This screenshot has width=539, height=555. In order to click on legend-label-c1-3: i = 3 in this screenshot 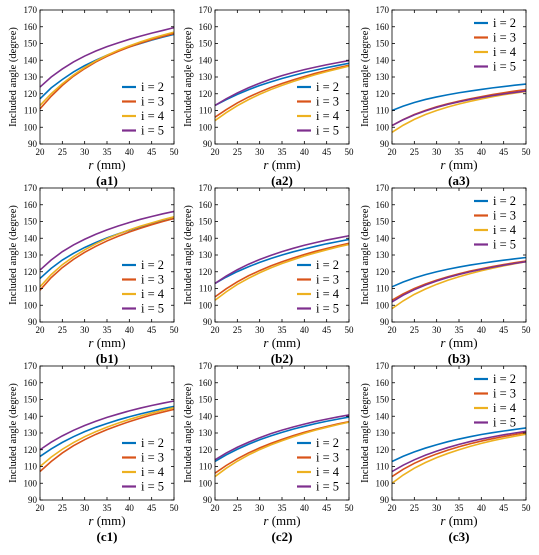, I will do `click(152, 458)`.